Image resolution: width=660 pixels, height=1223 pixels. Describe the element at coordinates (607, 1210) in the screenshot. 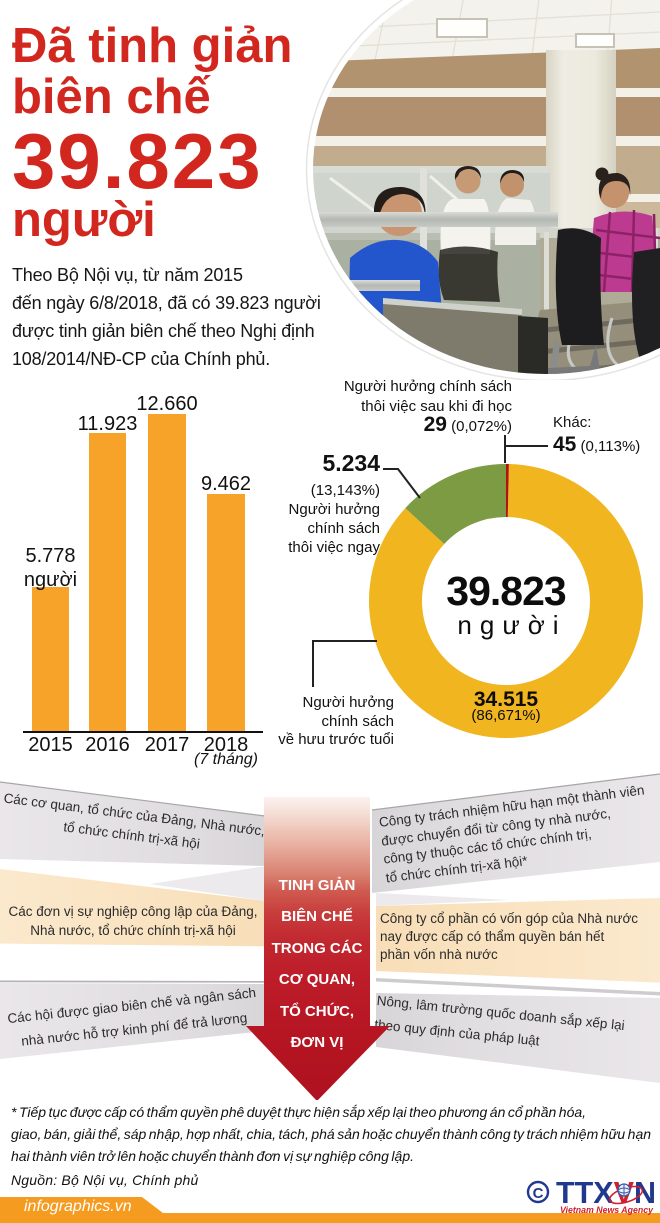

I see `svg-text: Vietnam News Agency` at that location.